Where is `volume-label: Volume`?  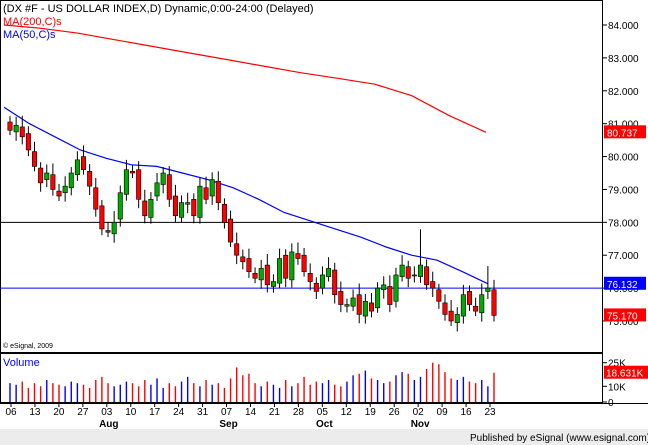
volume-label: Volume is located at coordinates (21, 363).